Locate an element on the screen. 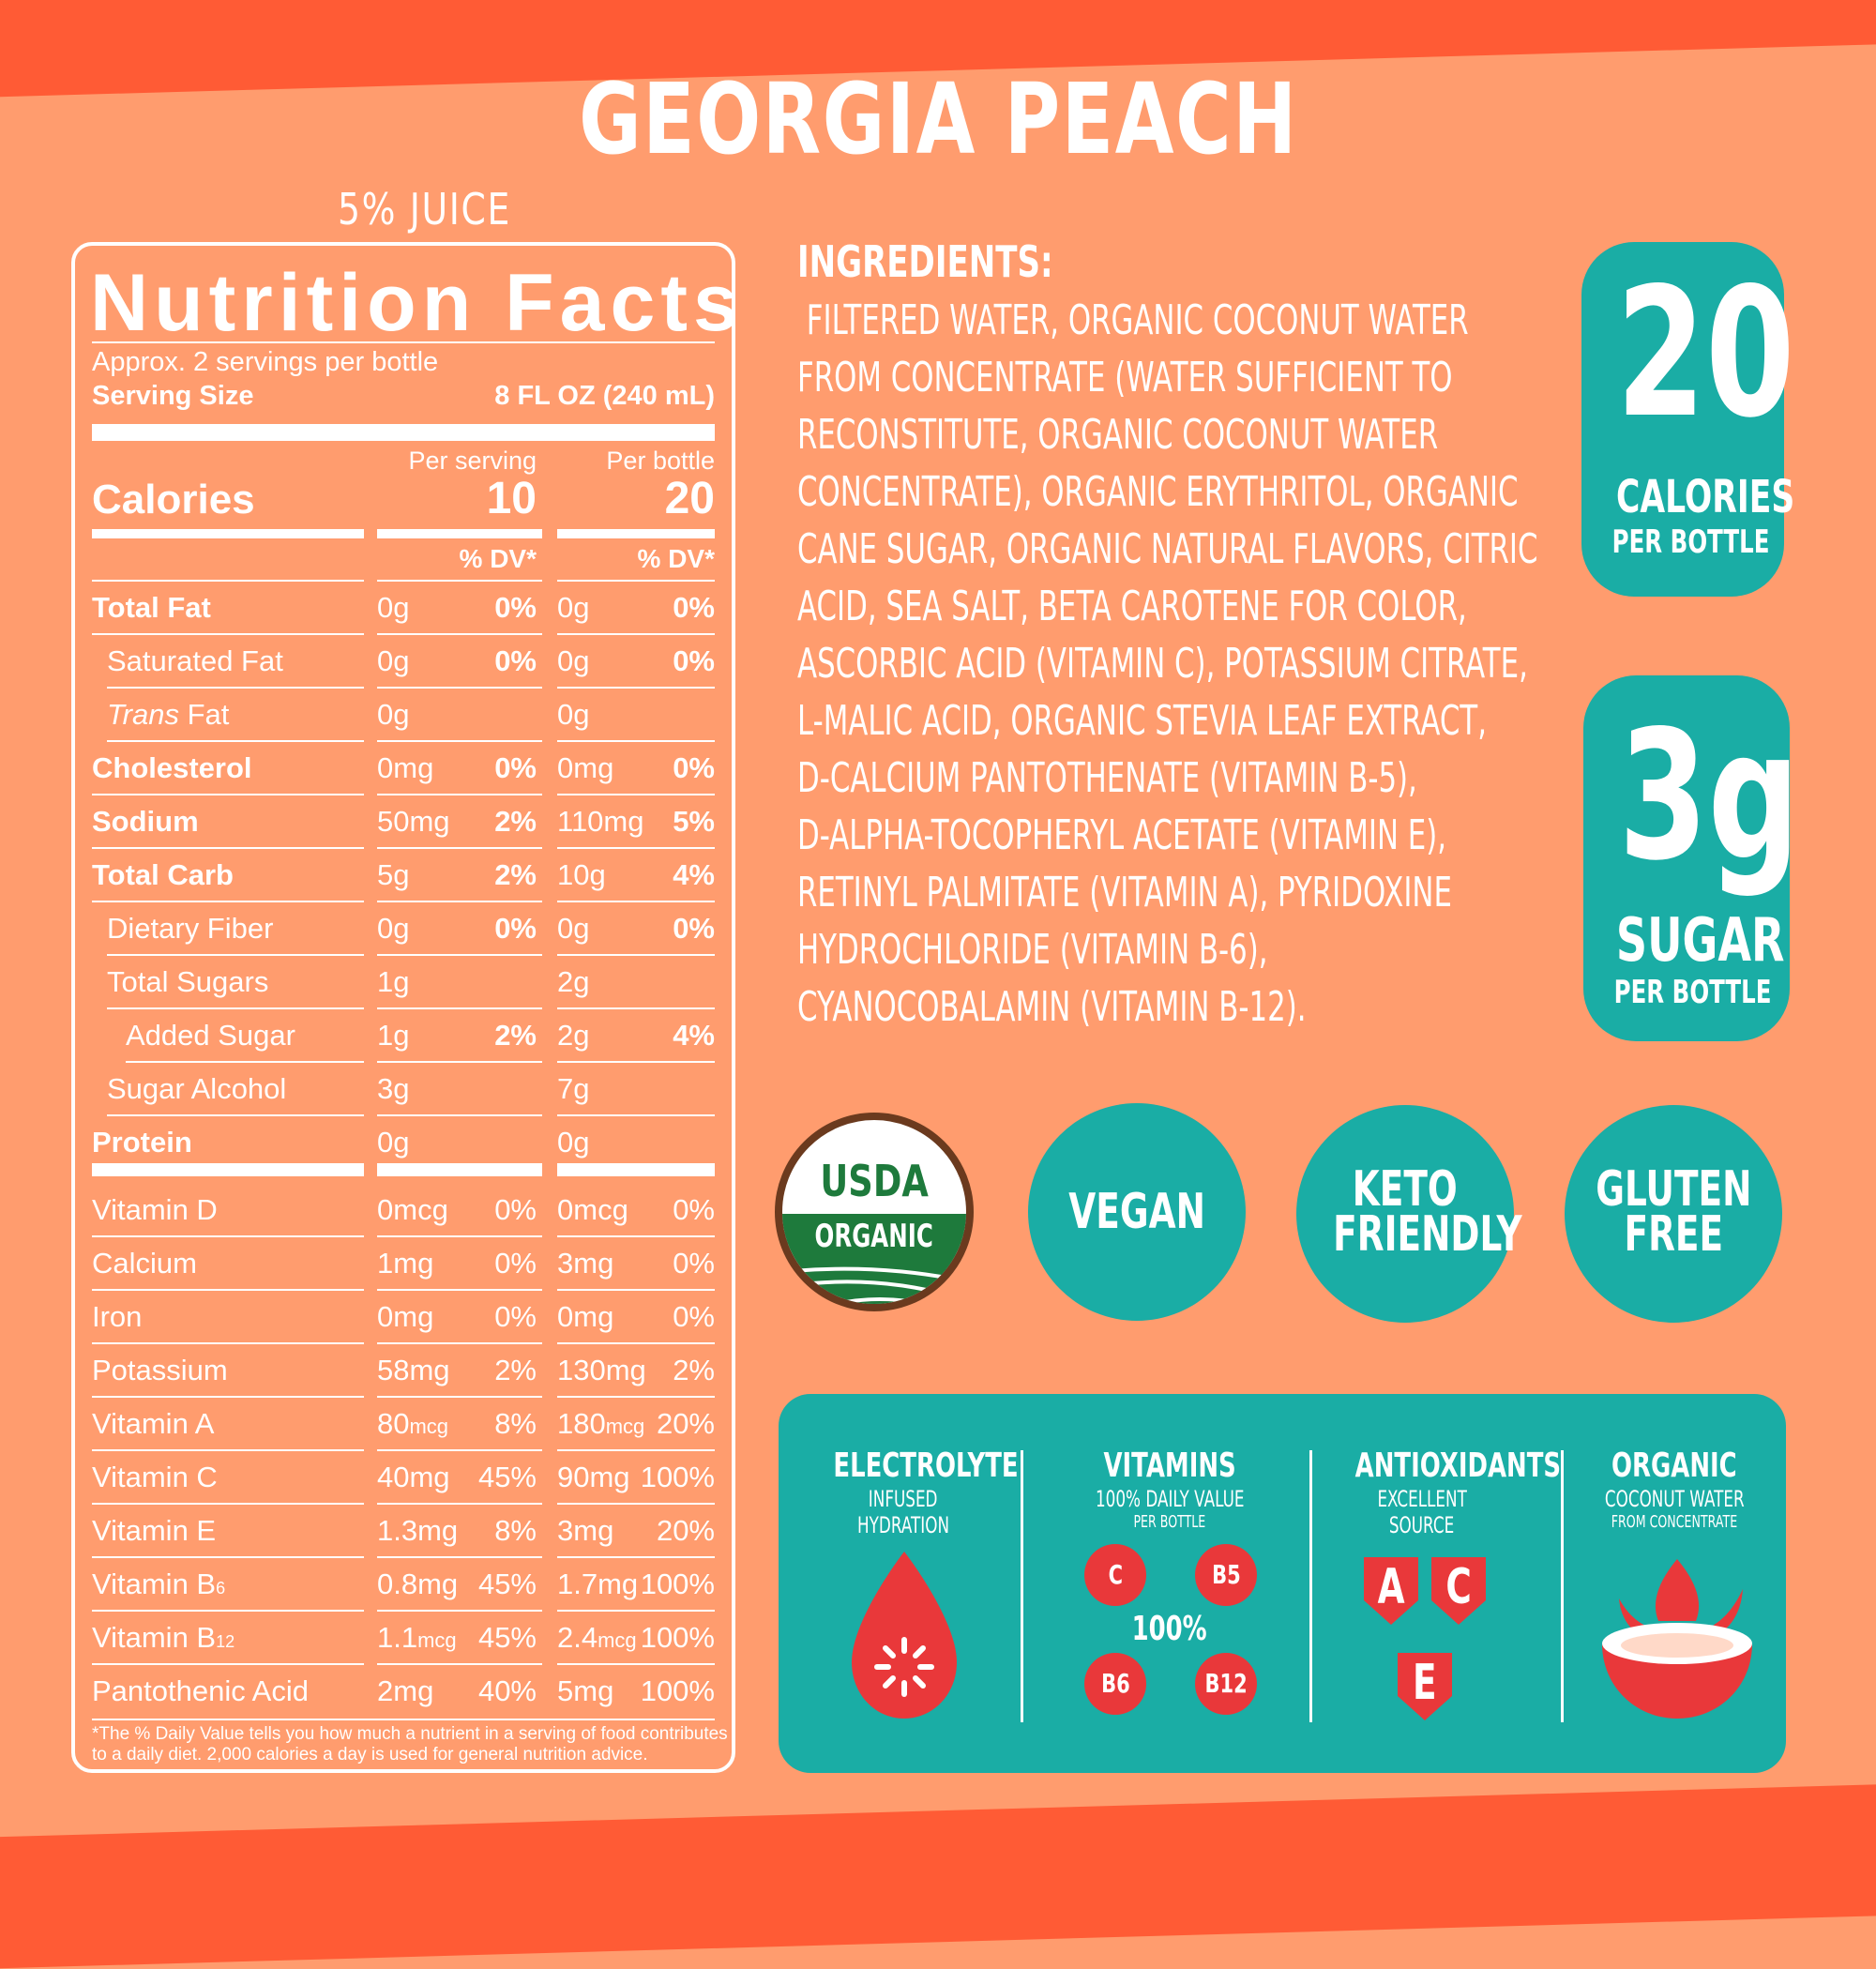 The image size is (1876, 1969). calories-per-serving: 10 is located at coordinates (511, 498).